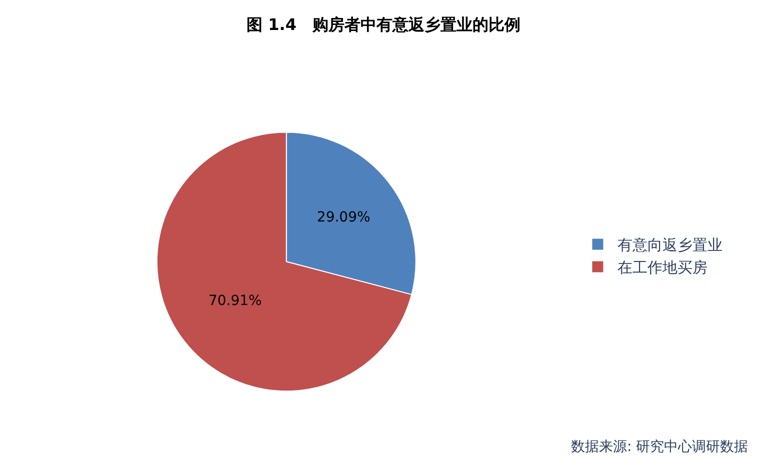 Image resolution: width=767 pixels, height=471 pixels. I want to click on legend-label: 在工作地买房, so click(663, 267).